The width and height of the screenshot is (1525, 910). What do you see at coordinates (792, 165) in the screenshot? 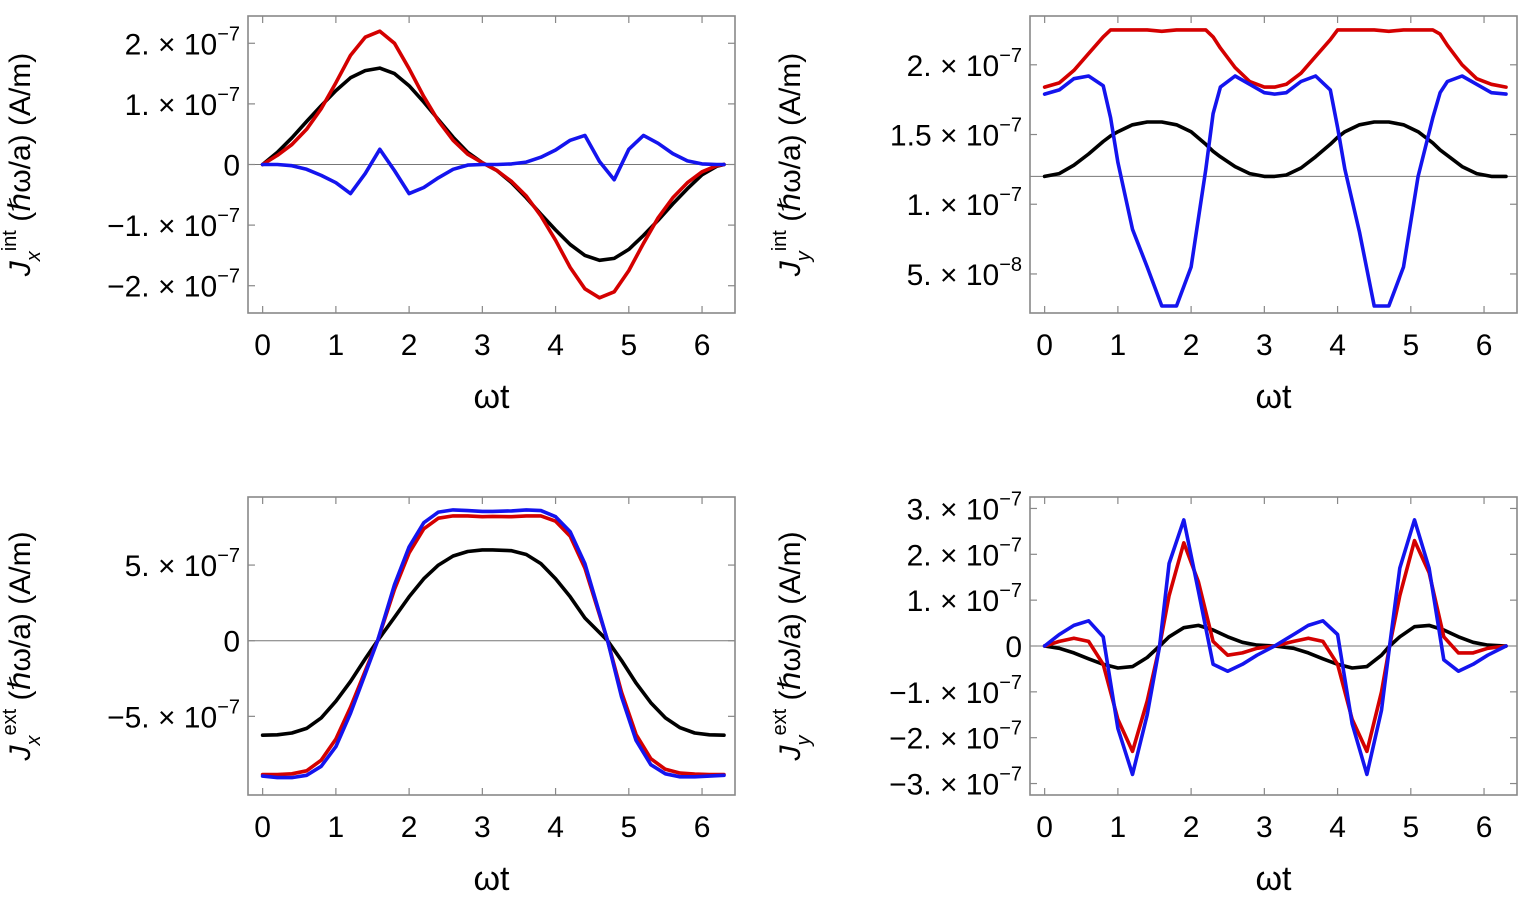
I see `y-axis-label: Jyint (ℏω/a) (A/m)` at bounding box center [792, 165].